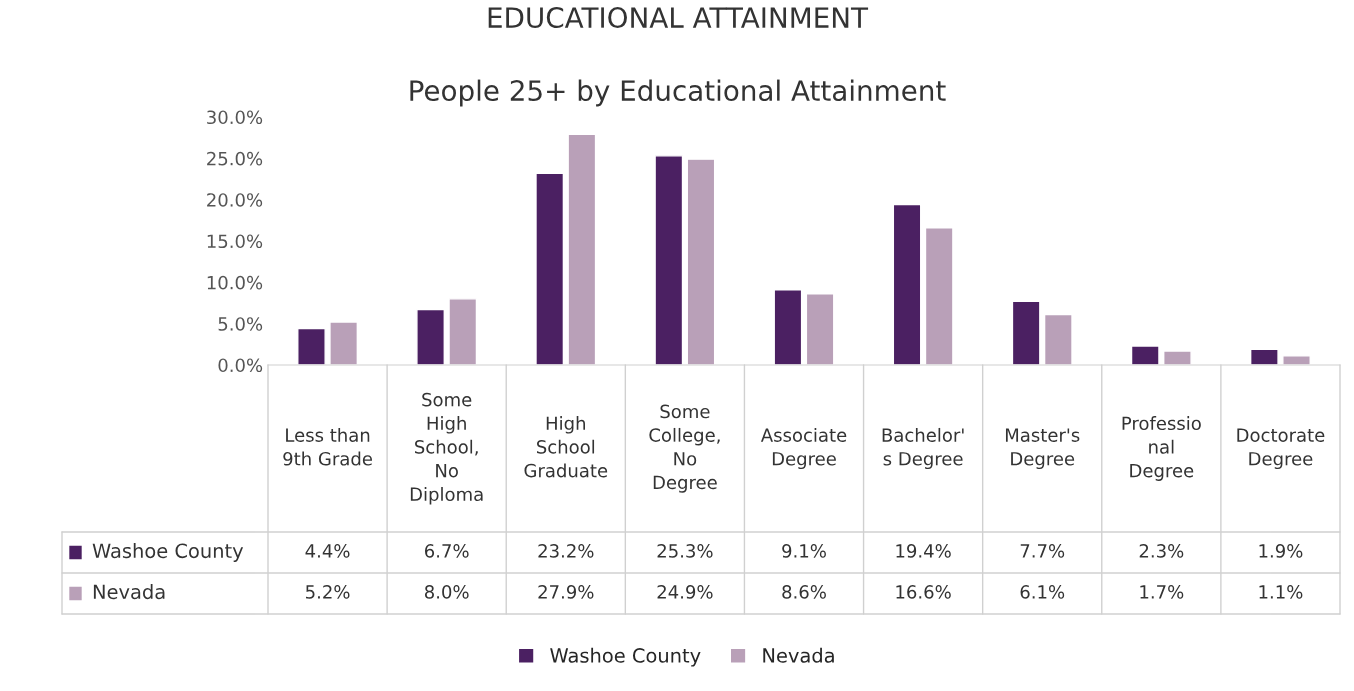  Describe the element at coordinates (240, 324) in the screenshot. I see `y-tick-label: 5.0%` at that location.